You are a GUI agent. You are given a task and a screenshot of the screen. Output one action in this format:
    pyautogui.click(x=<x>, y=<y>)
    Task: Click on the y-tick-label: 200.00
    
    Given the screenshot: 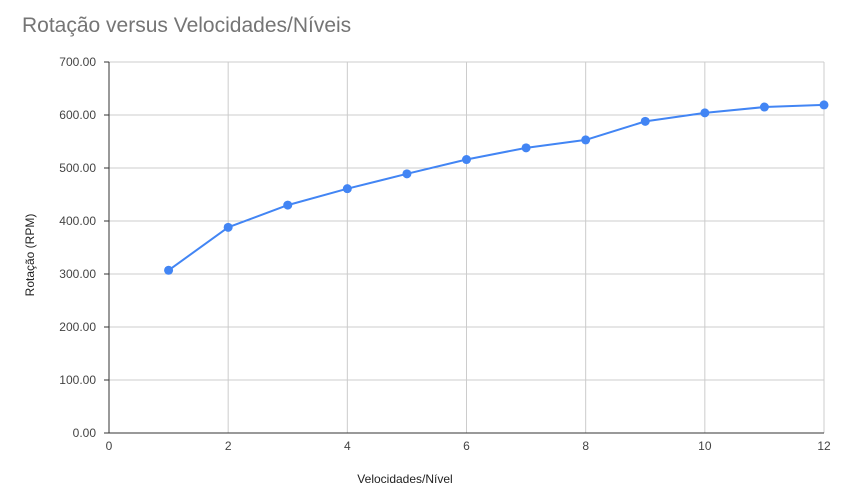 What is the action you would take?
    pyautogui.click(x=77, y=327)
    